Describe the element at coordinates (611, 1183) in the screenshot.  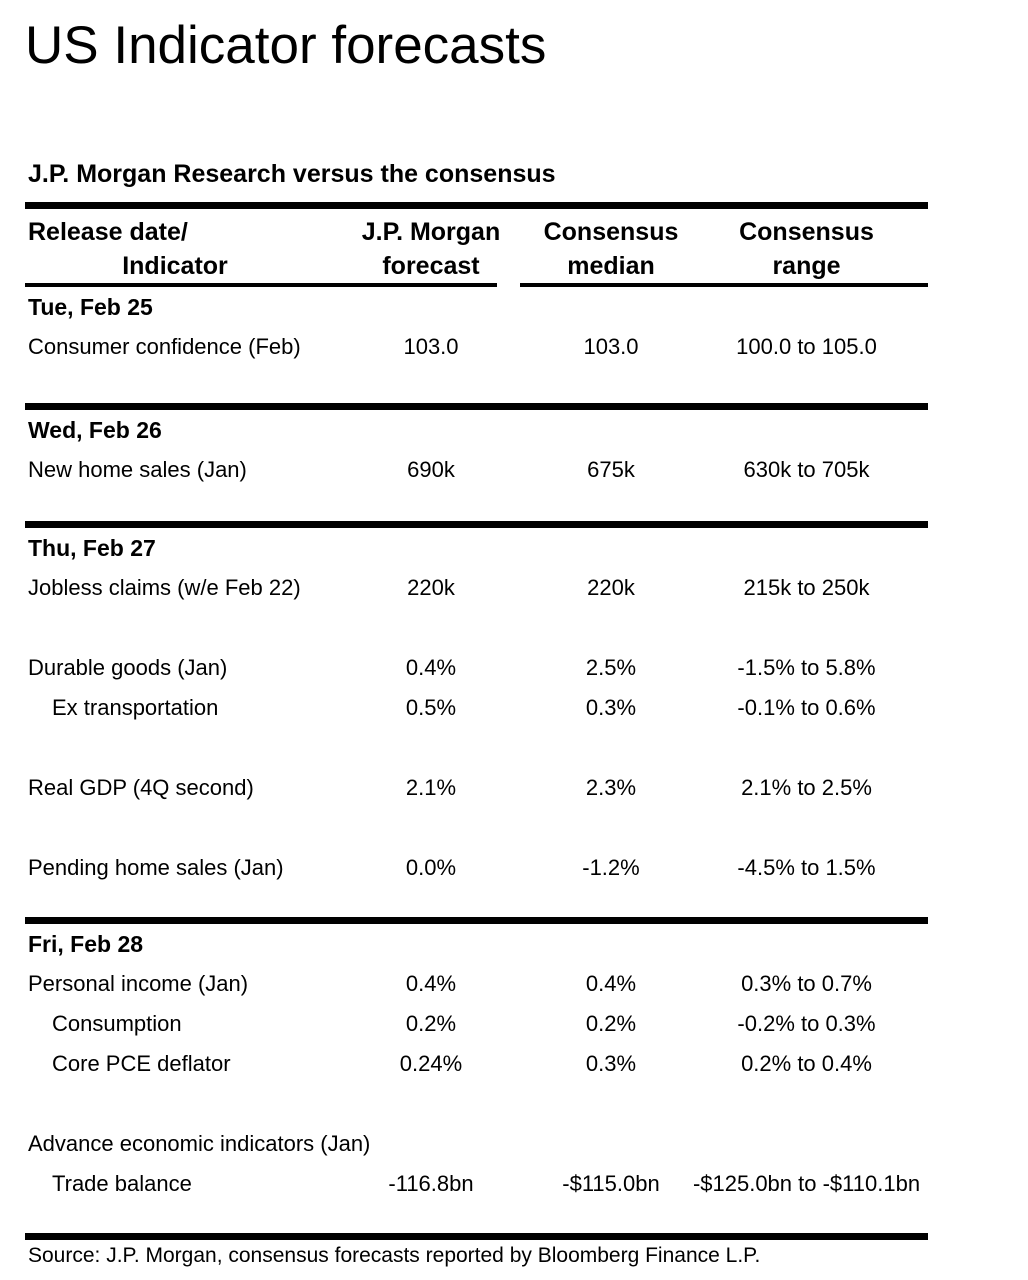
I see `cell-consensus-median: -$115.0bn` at that location.